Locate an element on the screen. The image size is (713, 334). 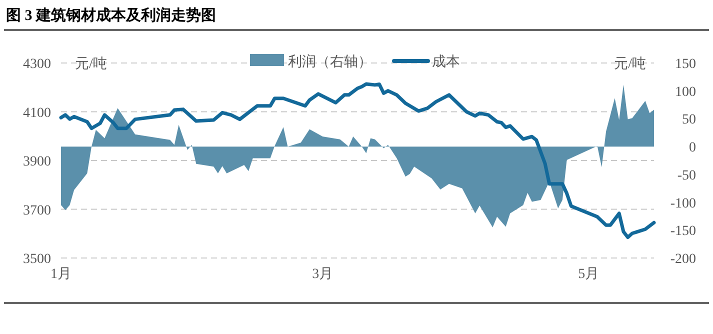
y2-tick-label: -200 is located at coordinates (683, 259).